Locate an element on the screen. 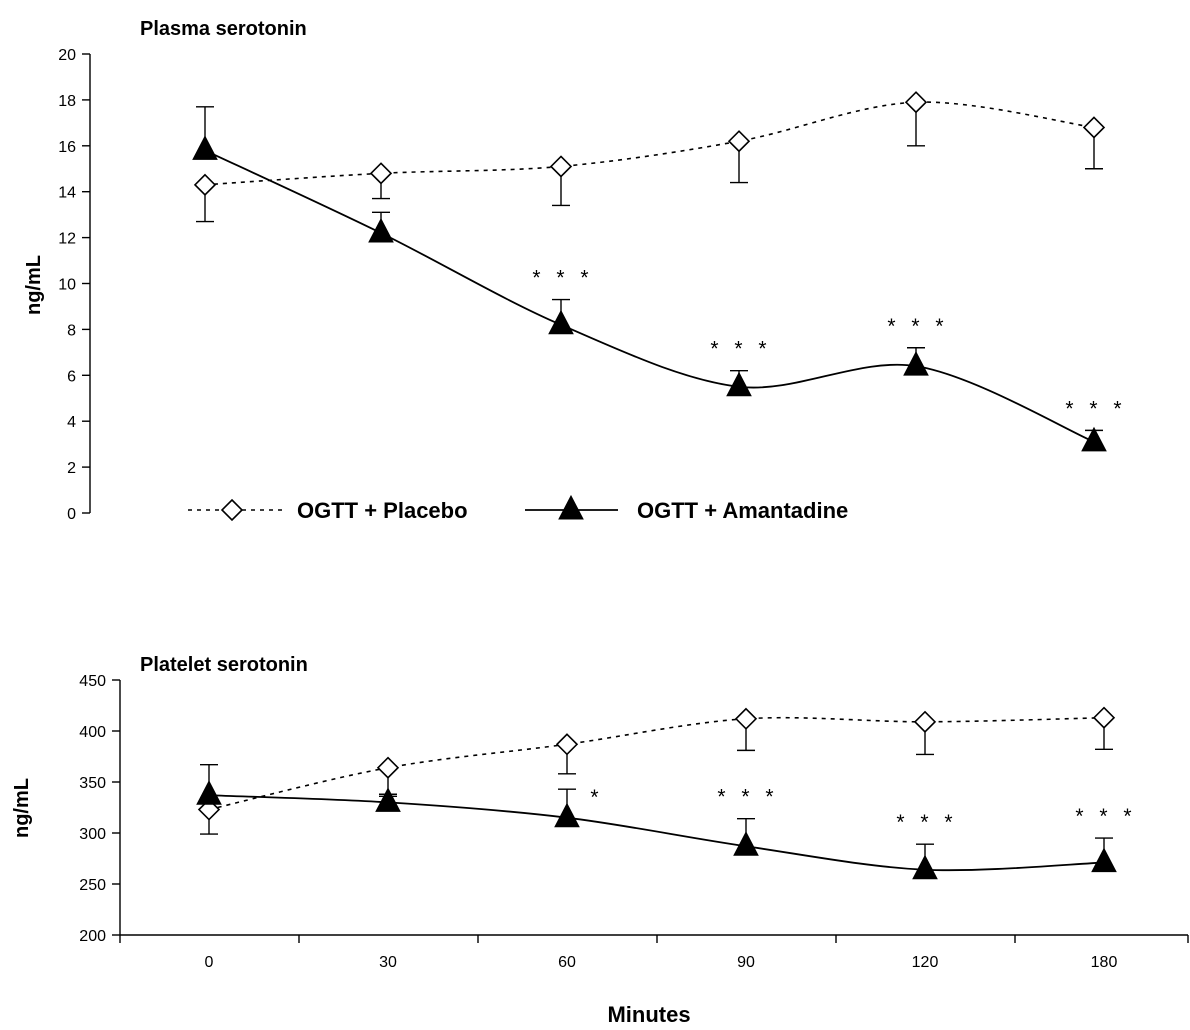 The width and height of the screenshot is (1190, 1030). plasma-axes: 0 2 4 6 8 10 12 14 16 18 20 is located at coordinates (74, 285).